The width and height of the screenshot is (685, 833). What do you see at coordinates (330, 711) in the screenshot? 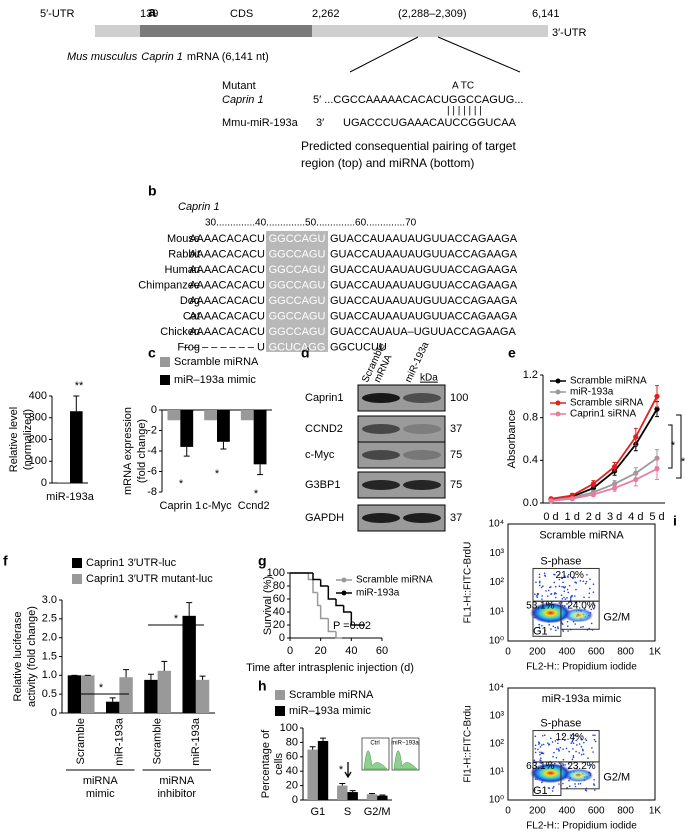
I see `legend-label: miR–193a mimic` at bounding box center [330, 711].